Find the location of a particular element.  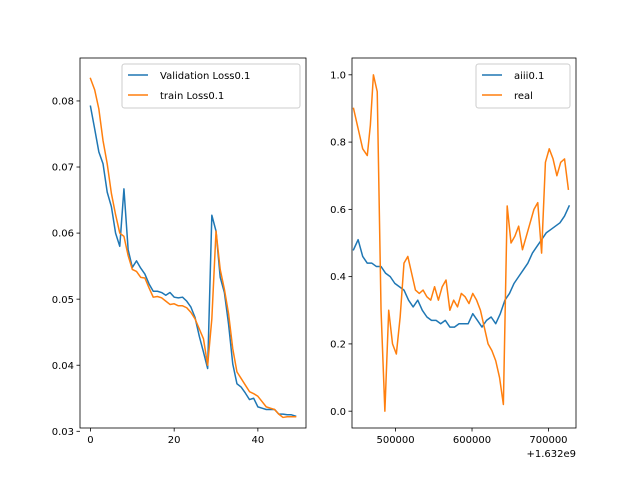

y-tick-label: 0.4 is located at coordinates (338, 277).